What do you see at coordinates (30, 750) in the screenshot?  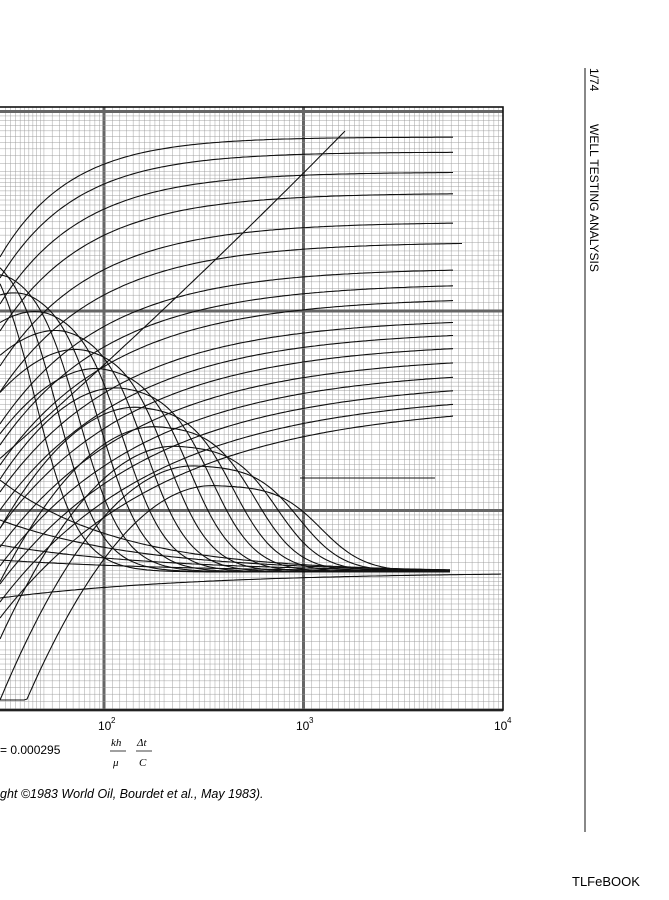 I see `formula-lead: = 0.000295` at bounding box center [30, 750].